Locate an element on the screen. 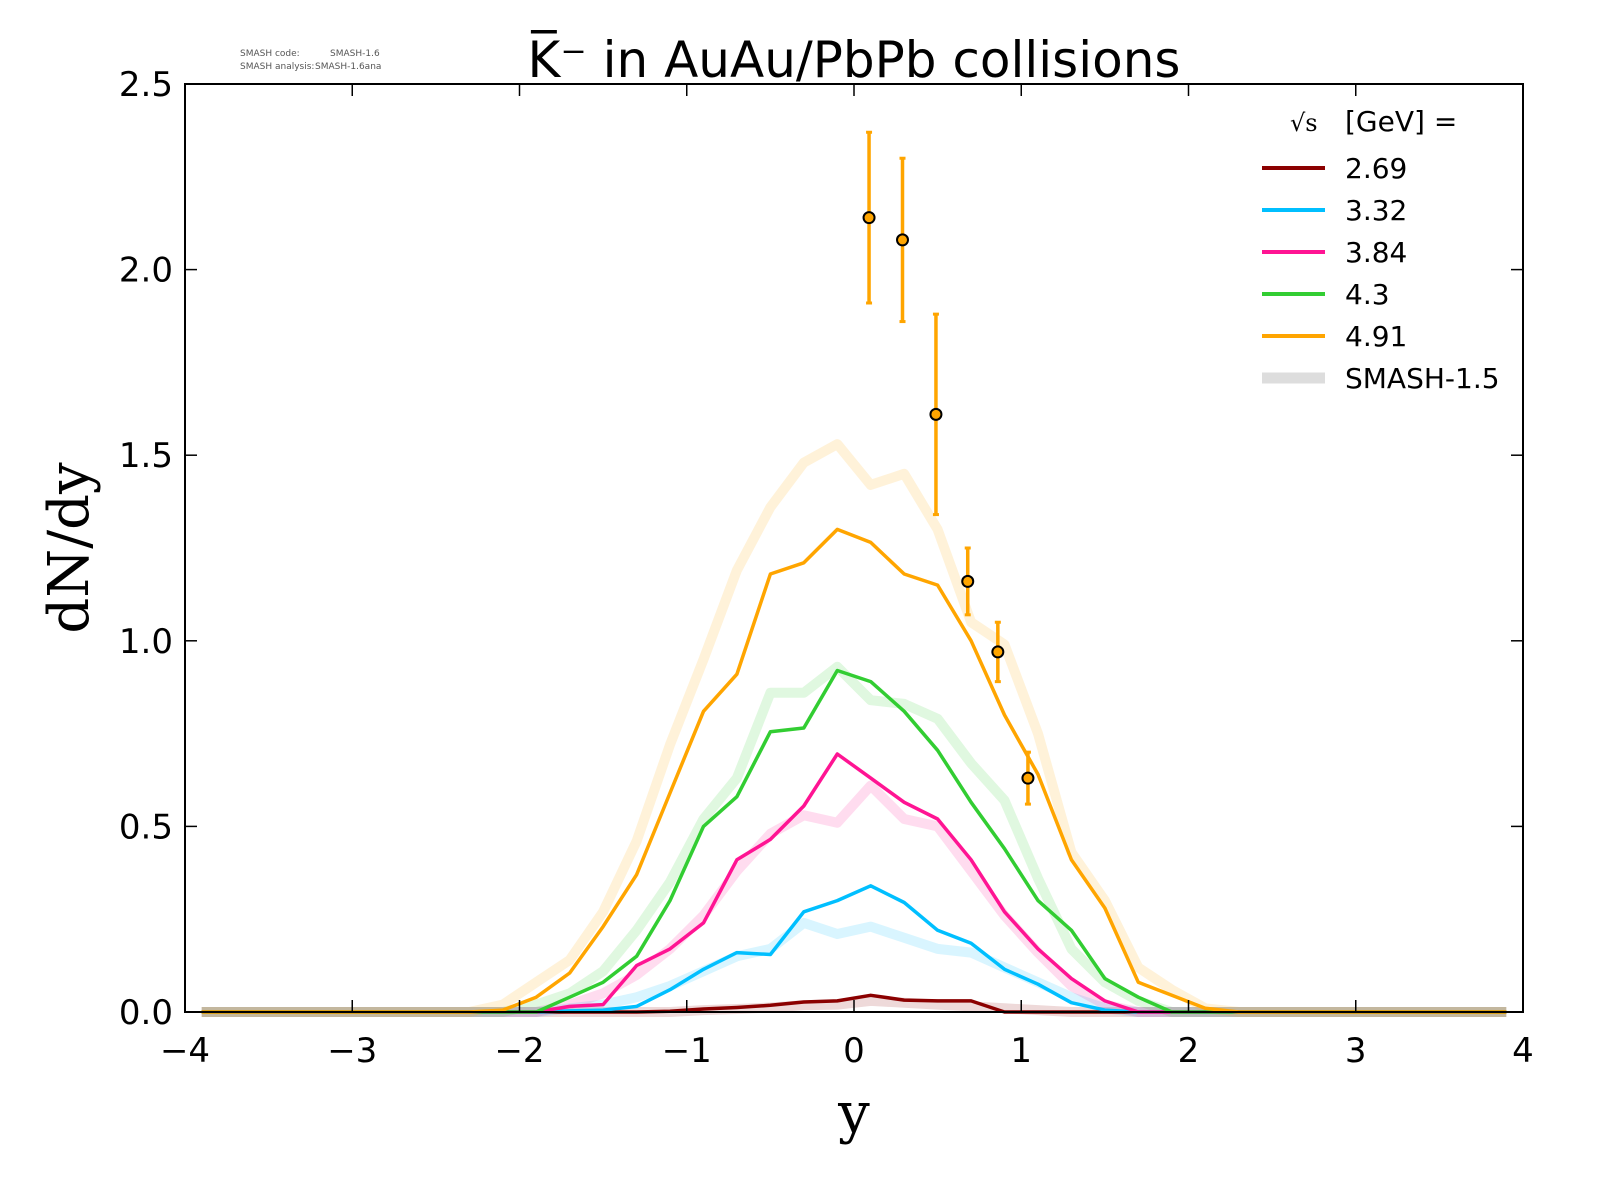 Image resolution: width=1600 pixels, height=1200 pixels. x-tick-label: 4 is located at coordinates (1523, 1051).